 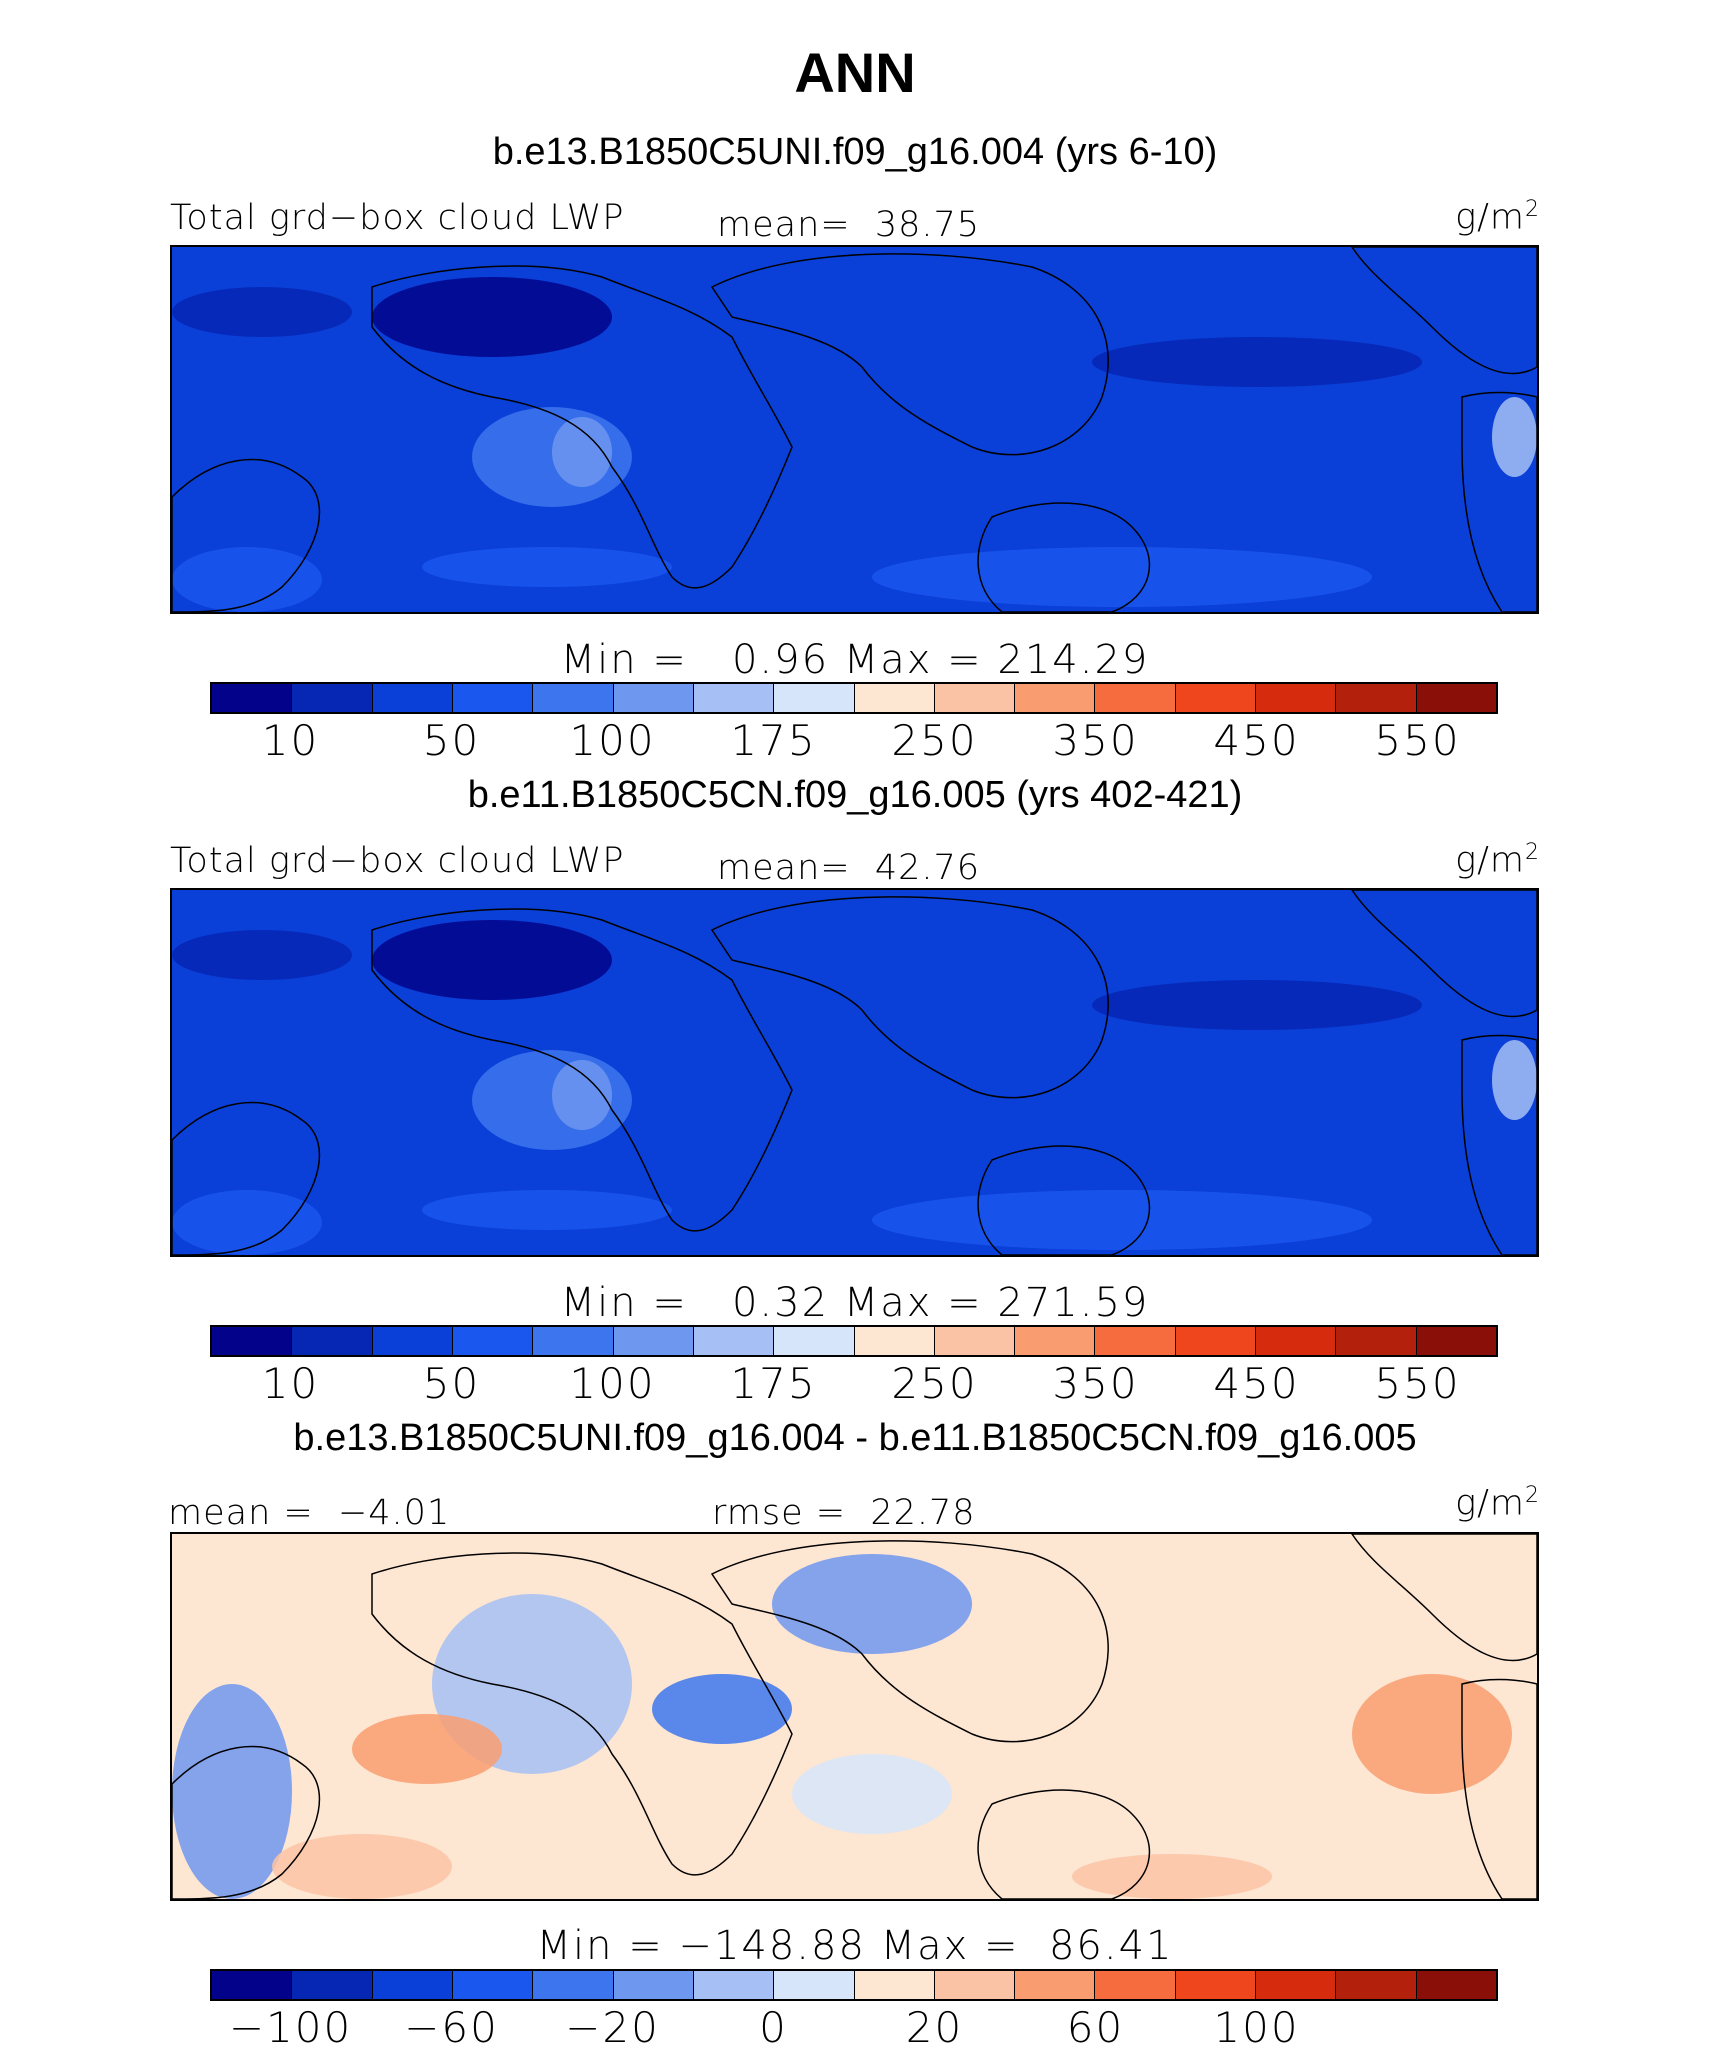 I want to click on panel-1-colorbar-ticks: 10 50 100 175 250 350 450 550, so click(x=854, y=740).